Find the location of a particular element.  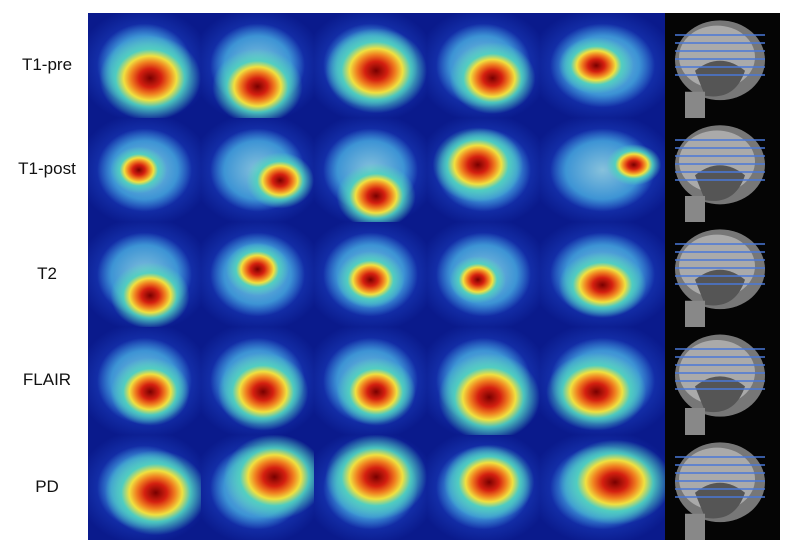

row-label: PD is located at coordinates (47, 486).